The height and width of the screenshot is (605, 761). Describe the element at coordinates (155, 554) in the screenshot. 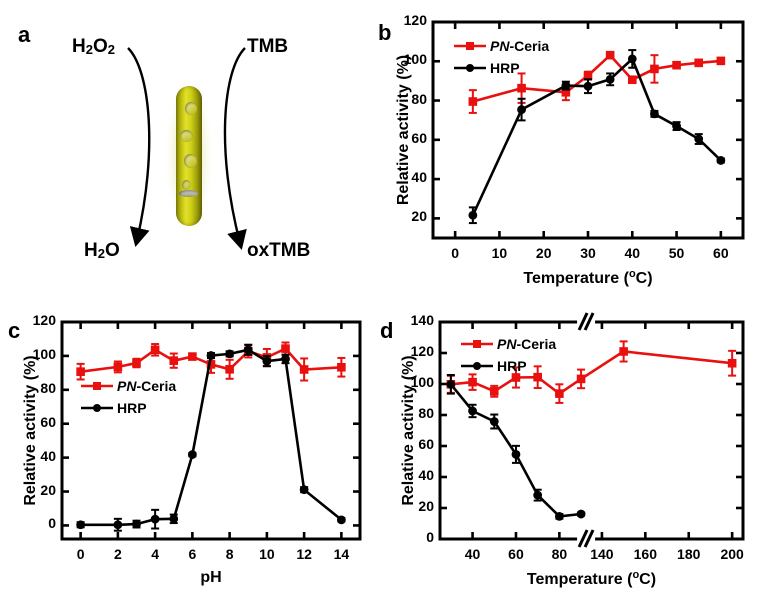

I see `x-tick-label: 4` at that location.